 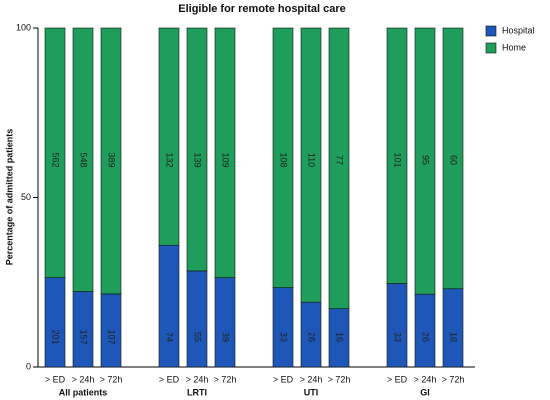 I want to click on value-label: 101, so click(x=398, y=159).